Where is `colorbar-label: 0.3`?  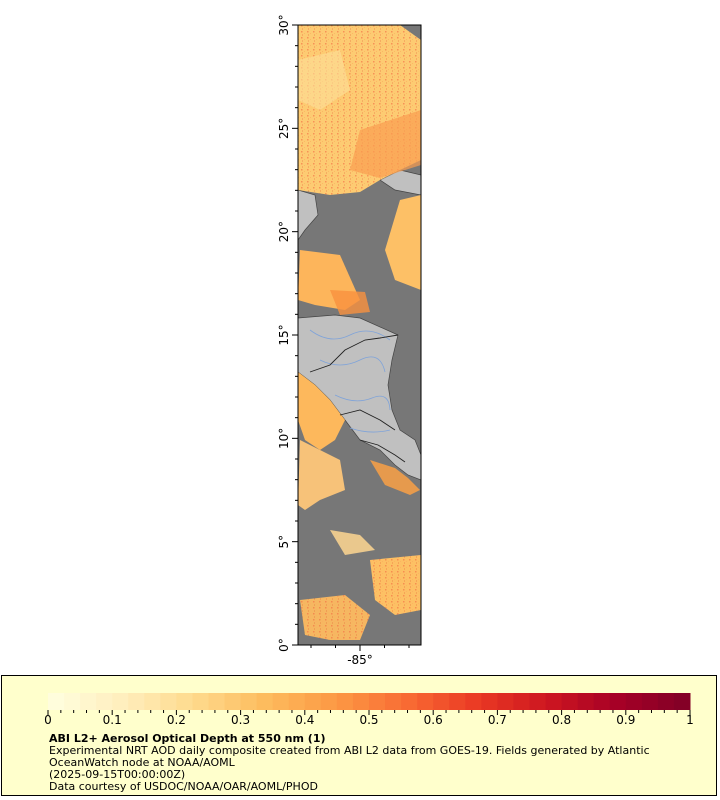
colorbar-label: 0.3 is located at coordinates (240, 720).